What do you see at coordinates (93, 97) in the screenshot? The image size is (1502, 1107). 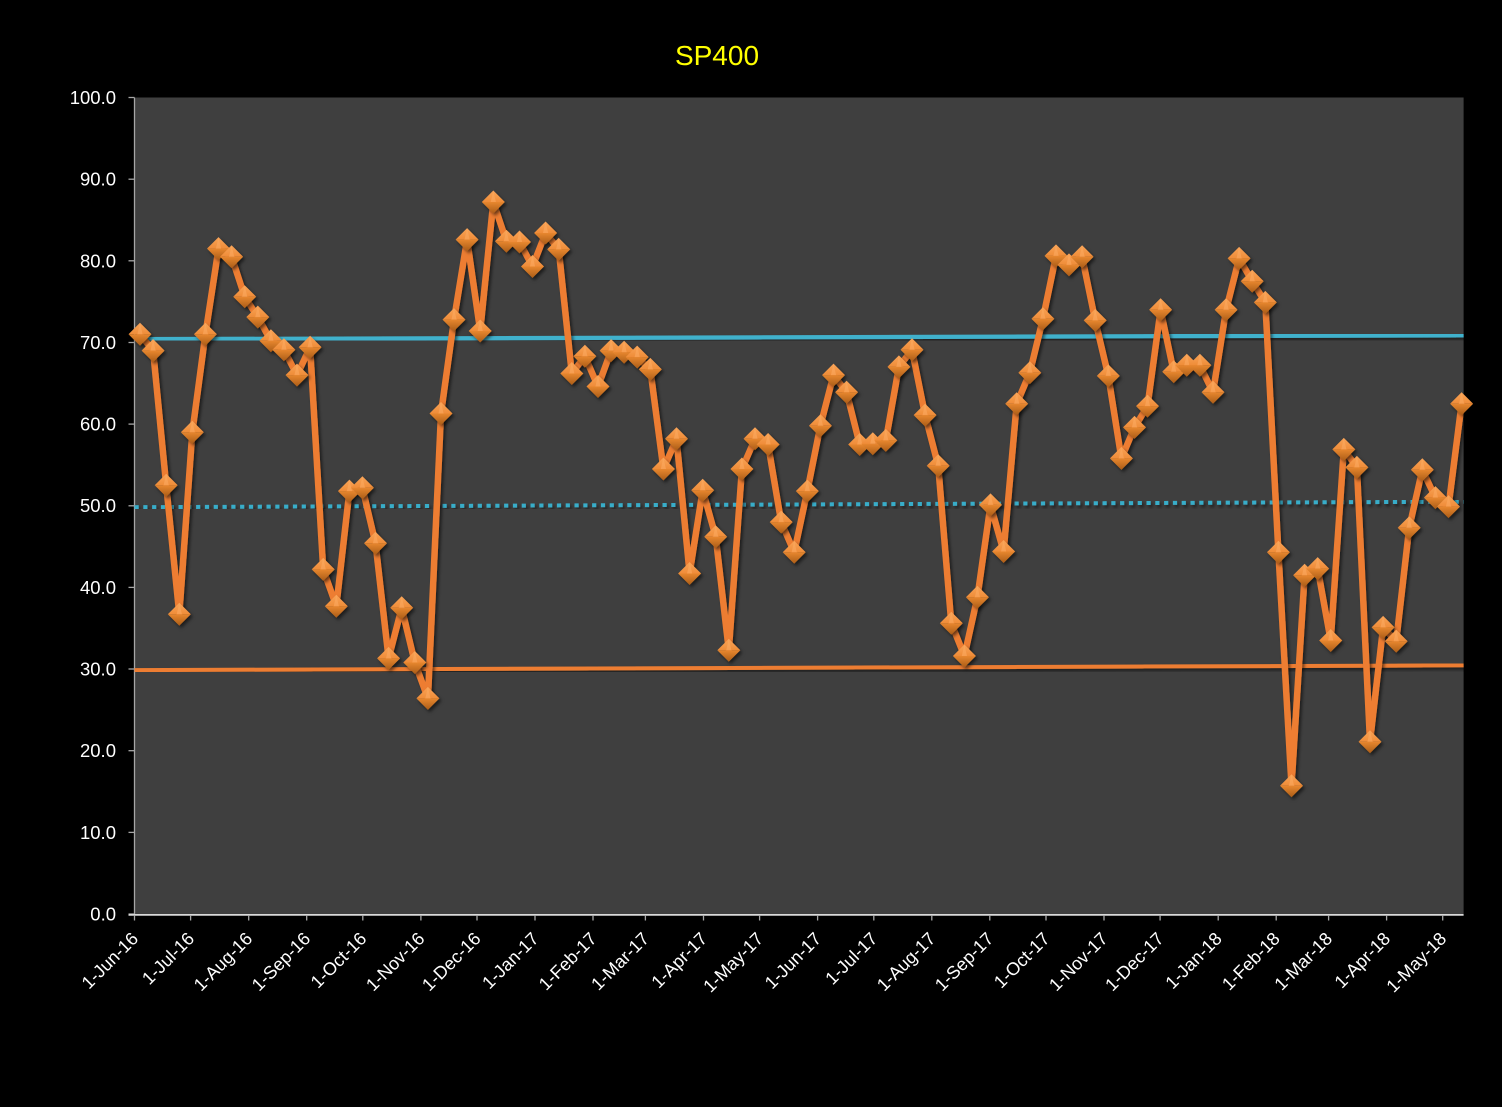 I see `svg-text: 100.0` at bounding box center [93, 97].